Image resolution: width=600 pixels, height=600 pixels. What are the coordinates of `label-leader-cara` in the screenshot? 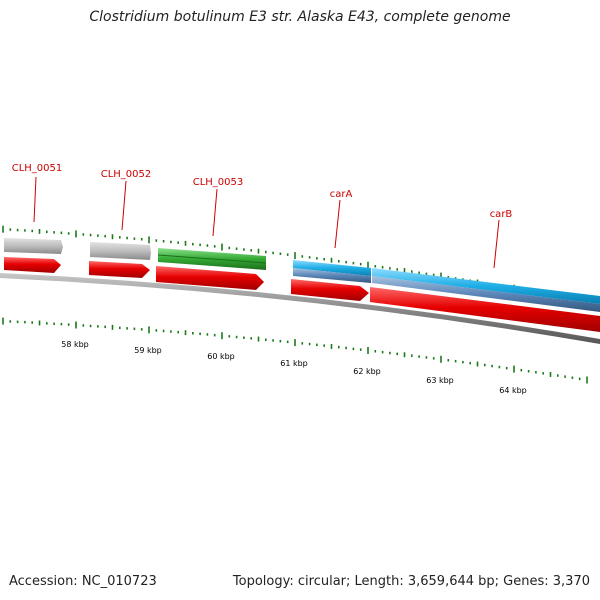 It's located at (337, 224).